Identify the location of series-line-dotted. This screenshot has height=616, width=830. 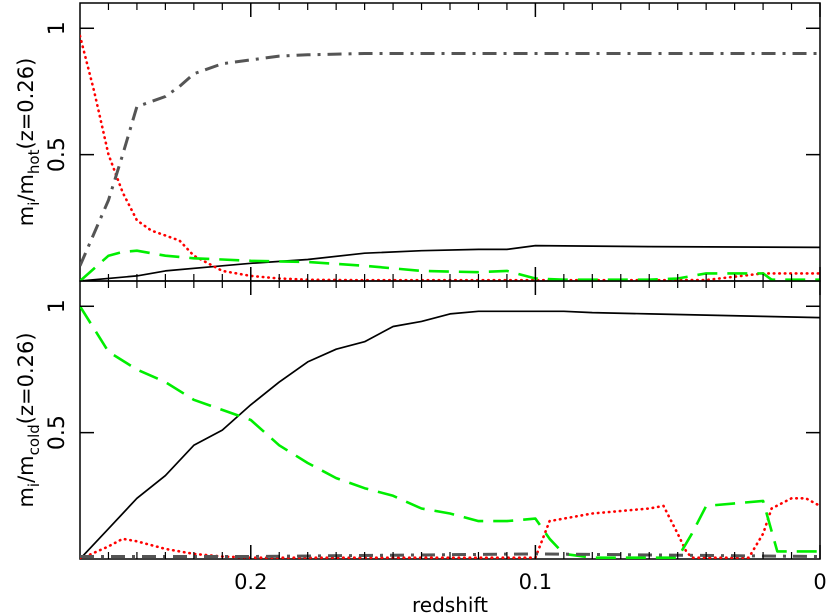
(450, 527).